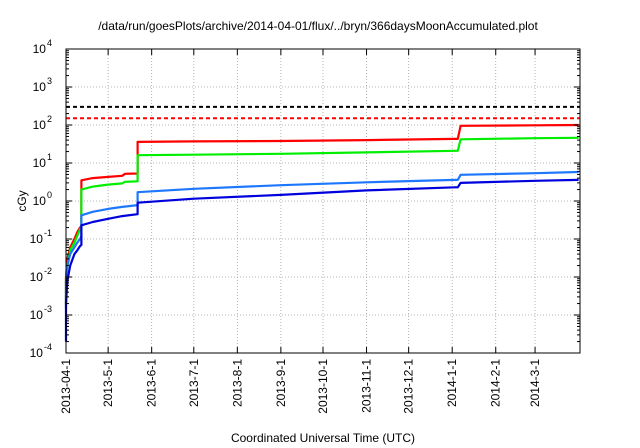  I want to click on x-axis-label: Coordinated Universal Time (UTC), so click(323, 438).